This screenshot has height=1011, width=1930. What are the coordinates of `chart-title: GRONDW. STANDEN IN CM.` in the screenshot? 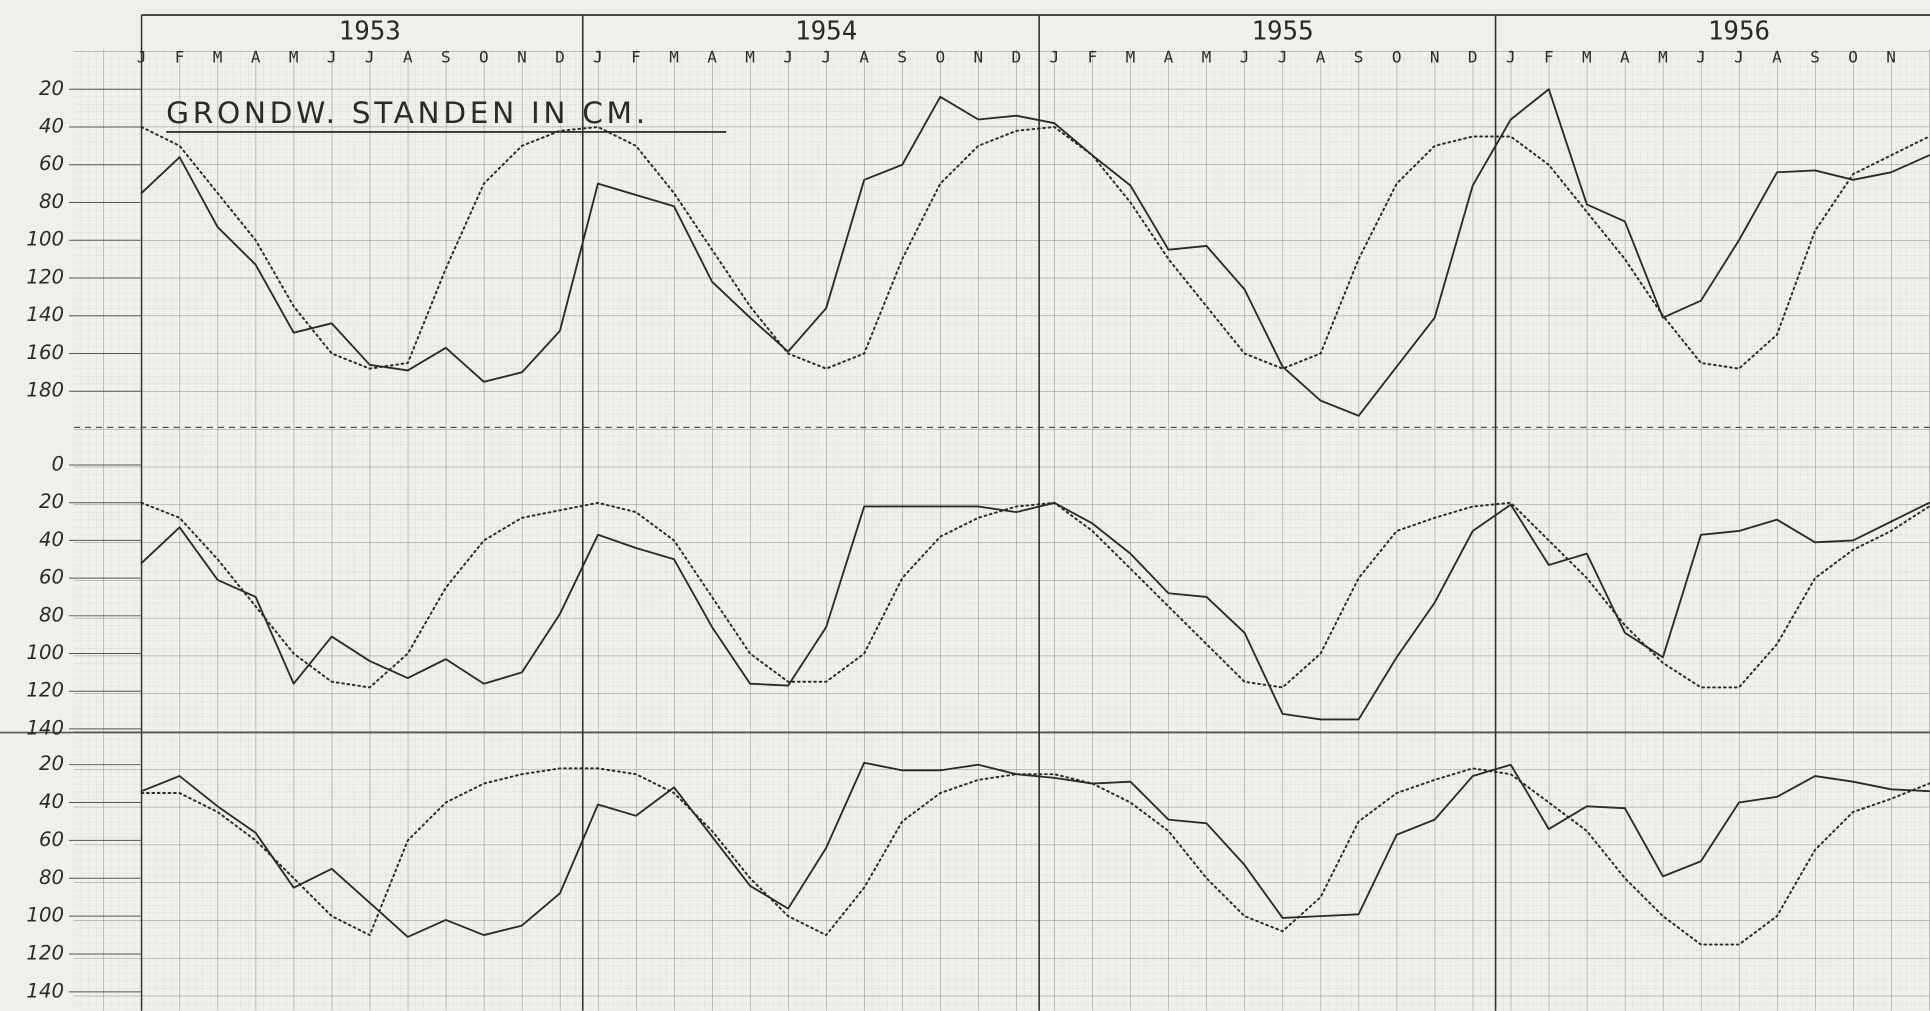 It's located at (407, 113).